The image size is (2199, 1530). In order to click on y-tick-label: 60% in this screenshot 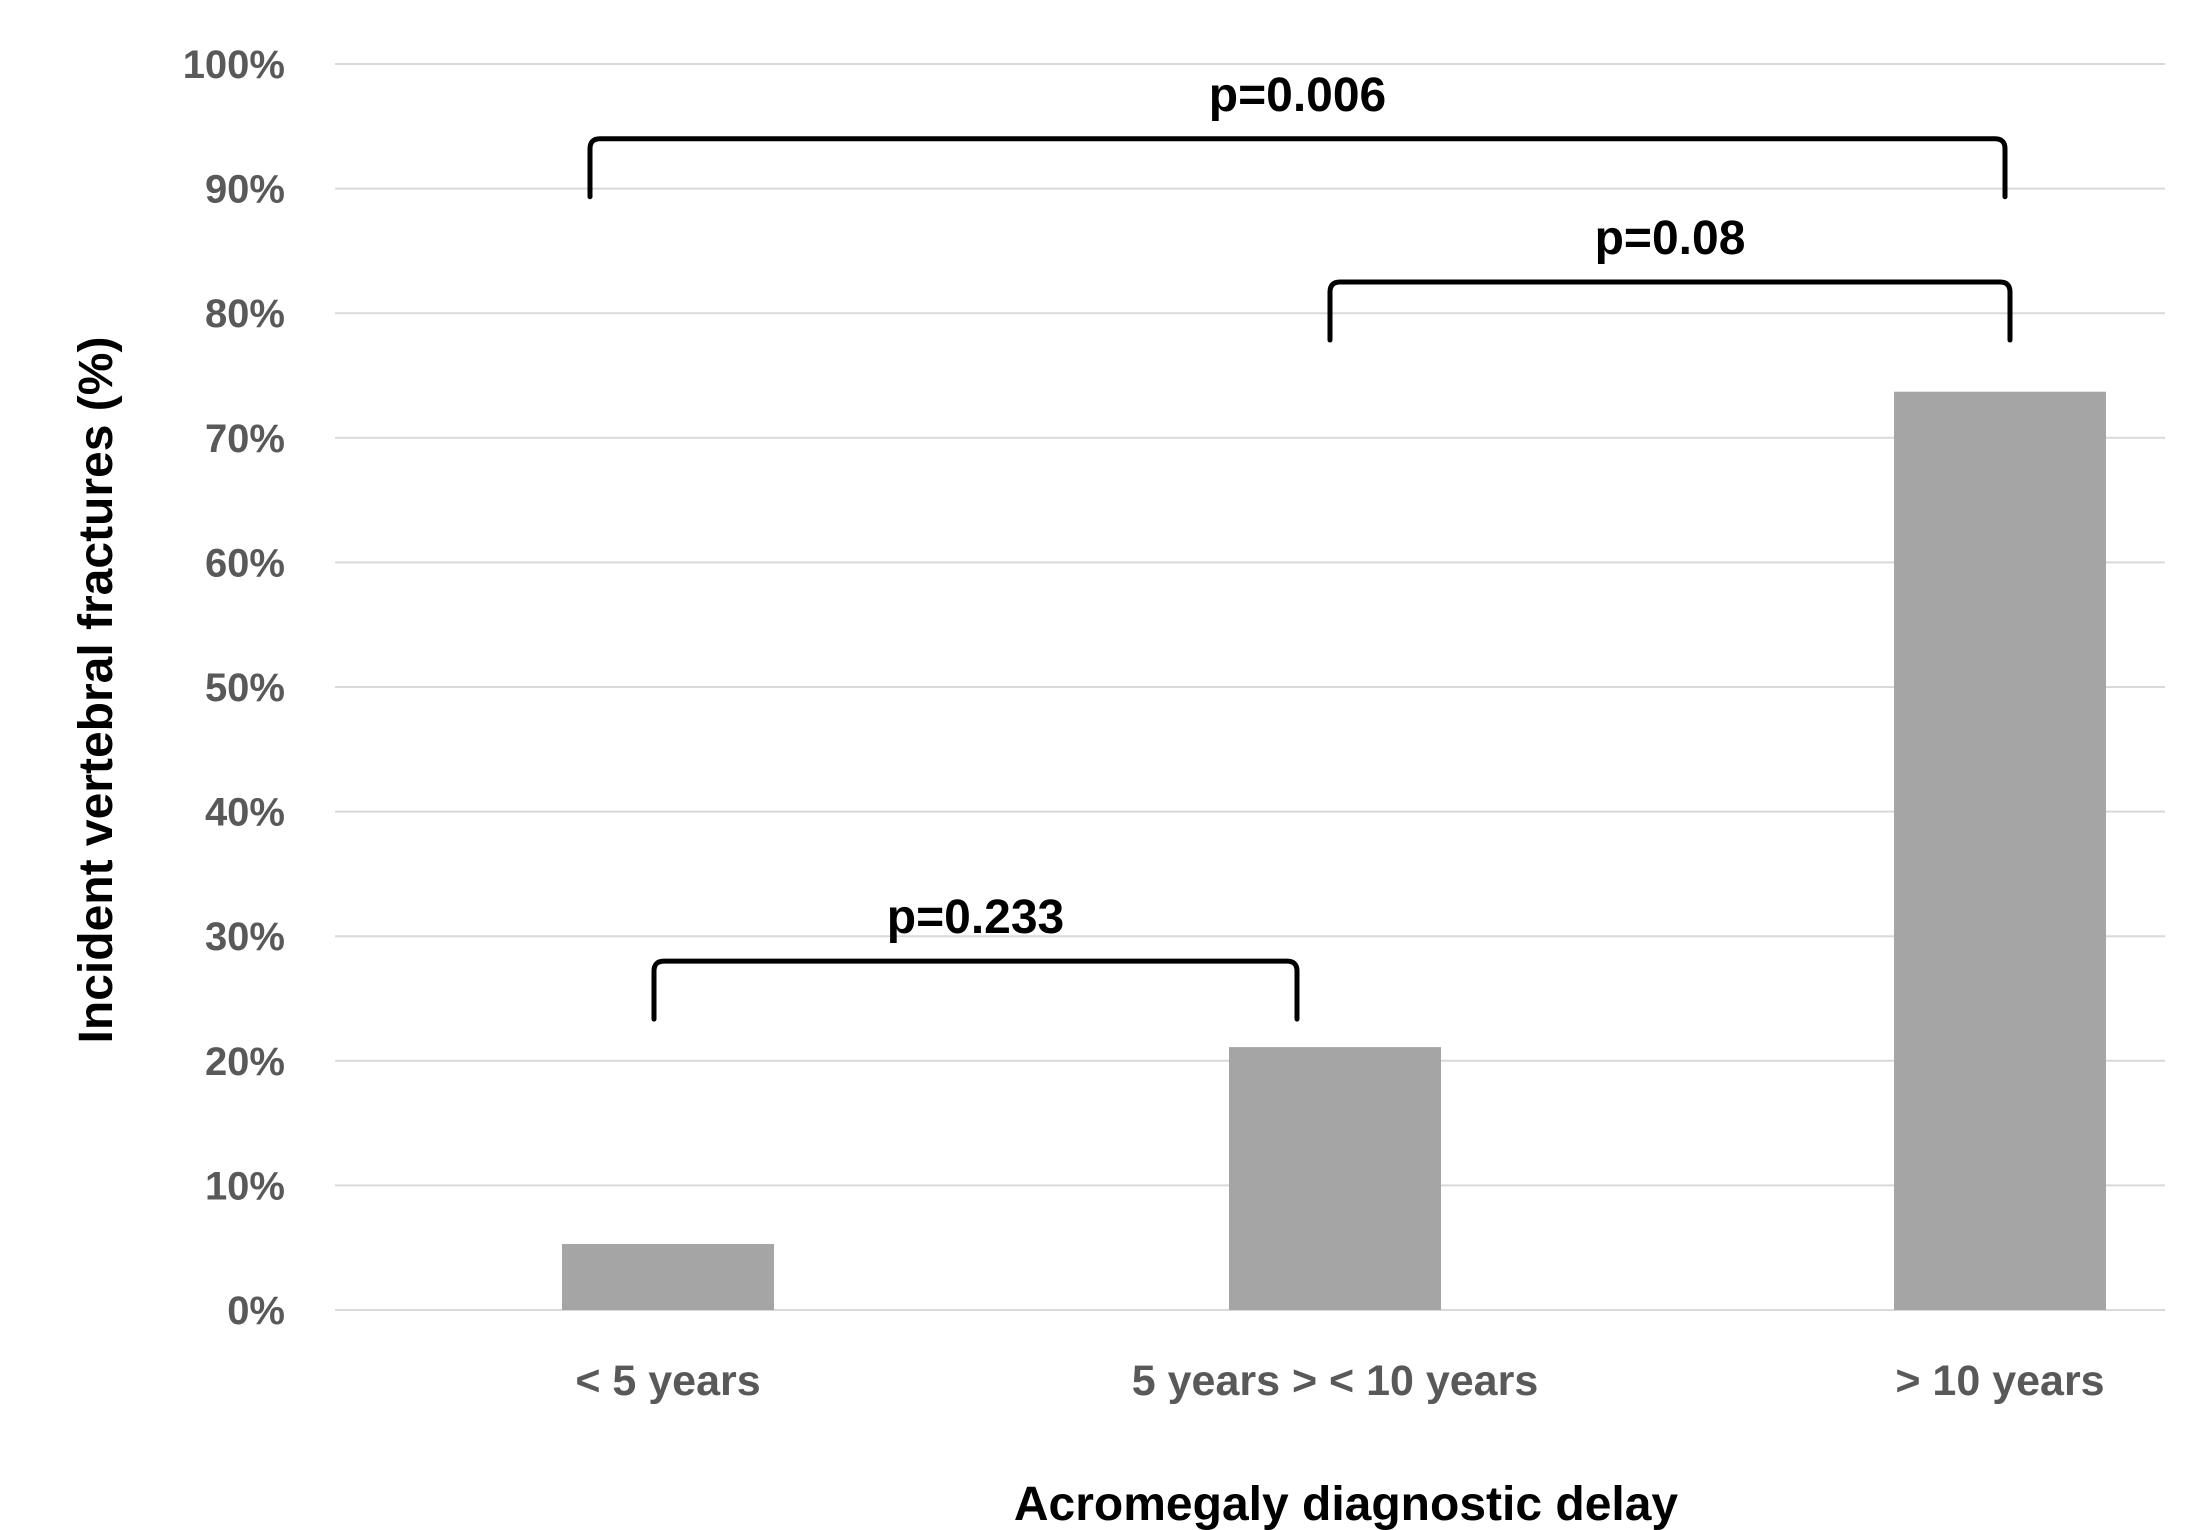, I will do `click(245, 563)`.